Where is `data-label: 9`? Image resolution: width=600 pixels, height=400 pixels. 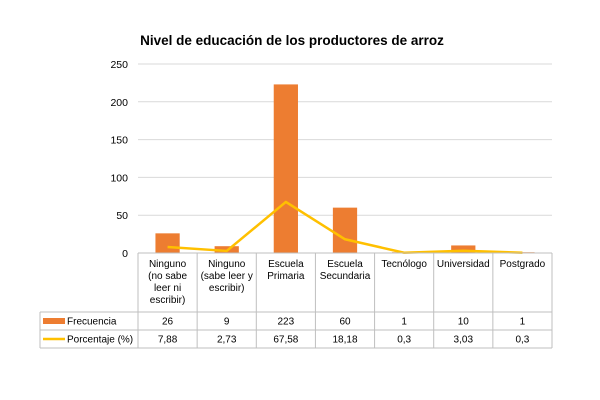 data-label: 9 is located at coordinates (227, 322).